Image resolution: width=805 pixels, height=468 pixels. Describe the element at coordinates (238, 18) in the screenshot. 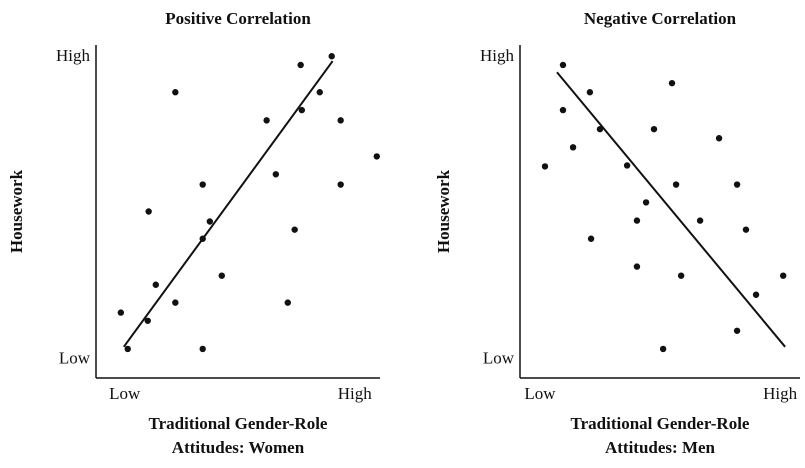

I see `chart-title: Positive Correlation` at that location.